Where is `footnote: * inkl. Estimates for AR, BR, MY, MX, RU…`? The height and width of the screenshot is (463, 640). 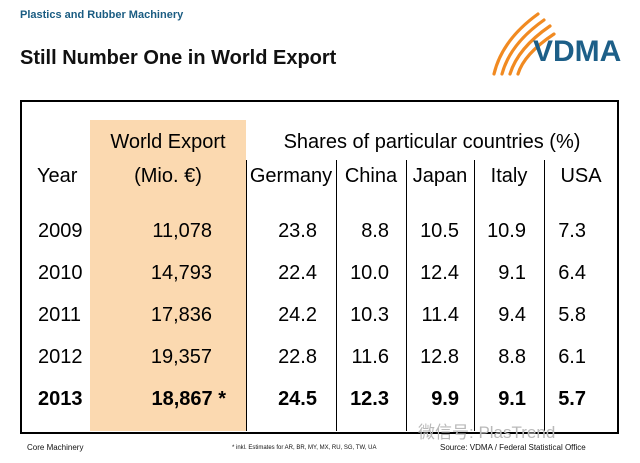
footnote: * inkl. Estimates for AR, BR, MY, MX, RU… is located at coordinates (304, 448).